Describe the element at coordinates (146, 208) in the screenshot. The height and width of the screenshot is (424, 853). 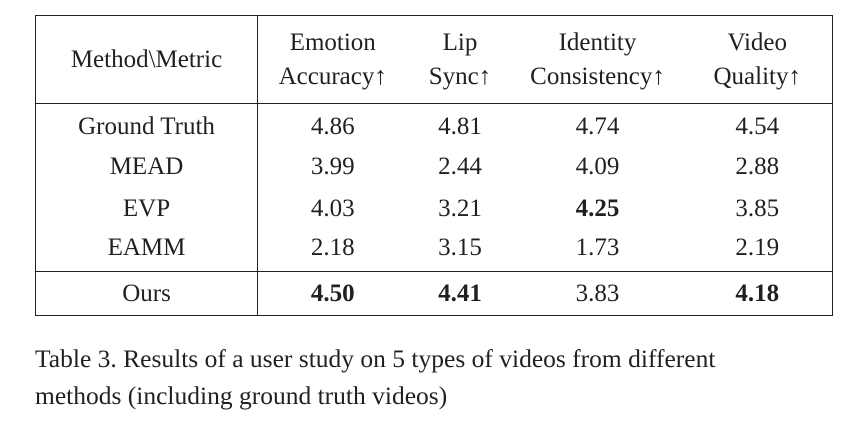
I see `method-cell: EVP` at that location.